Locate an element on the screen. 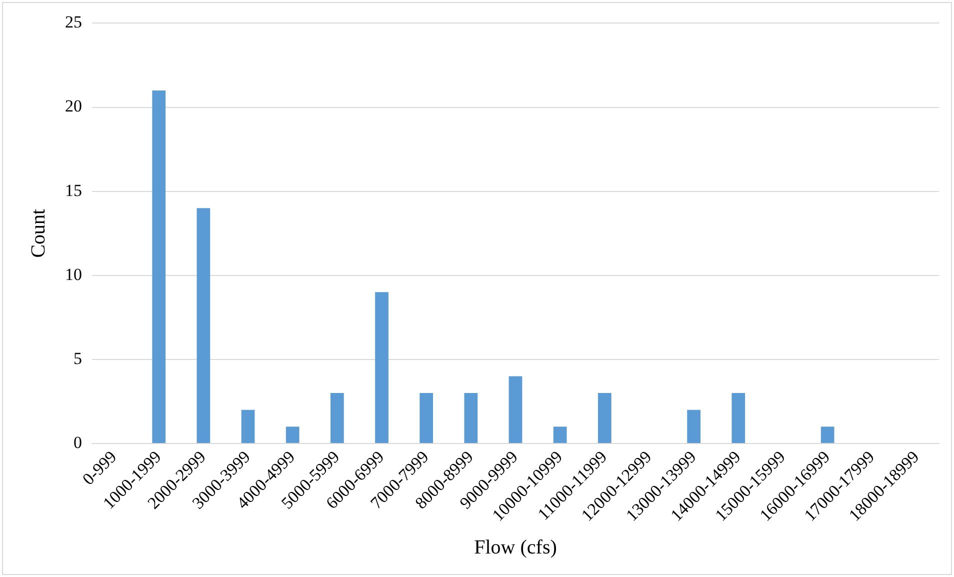  y-tick-label: 0 is located at coordinates (78, 442).